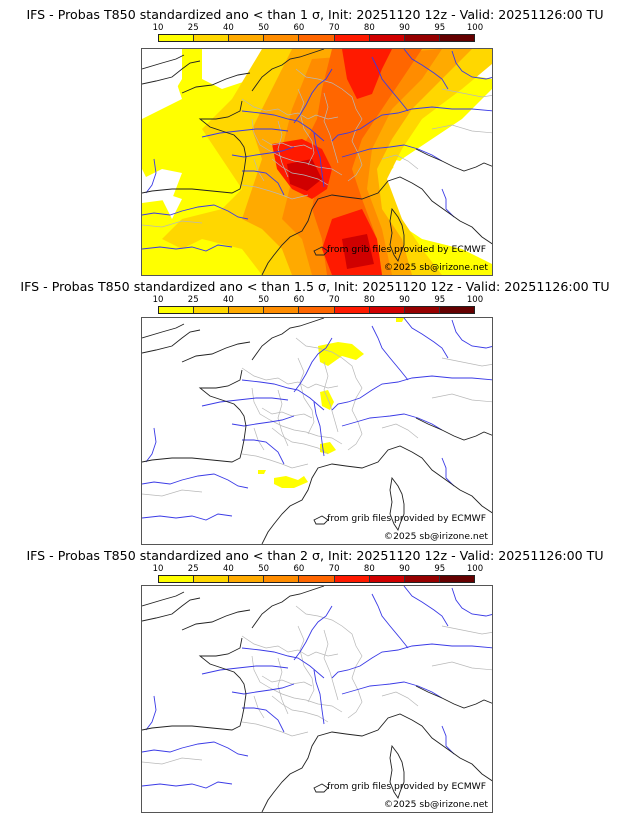 Image resolution: width=630 pixels, height=828 pixels. What do you see at coordinates (299, 28) in the screenshot?
I see `colorbar-tick-label: 60` at bounding box center [299, 28].